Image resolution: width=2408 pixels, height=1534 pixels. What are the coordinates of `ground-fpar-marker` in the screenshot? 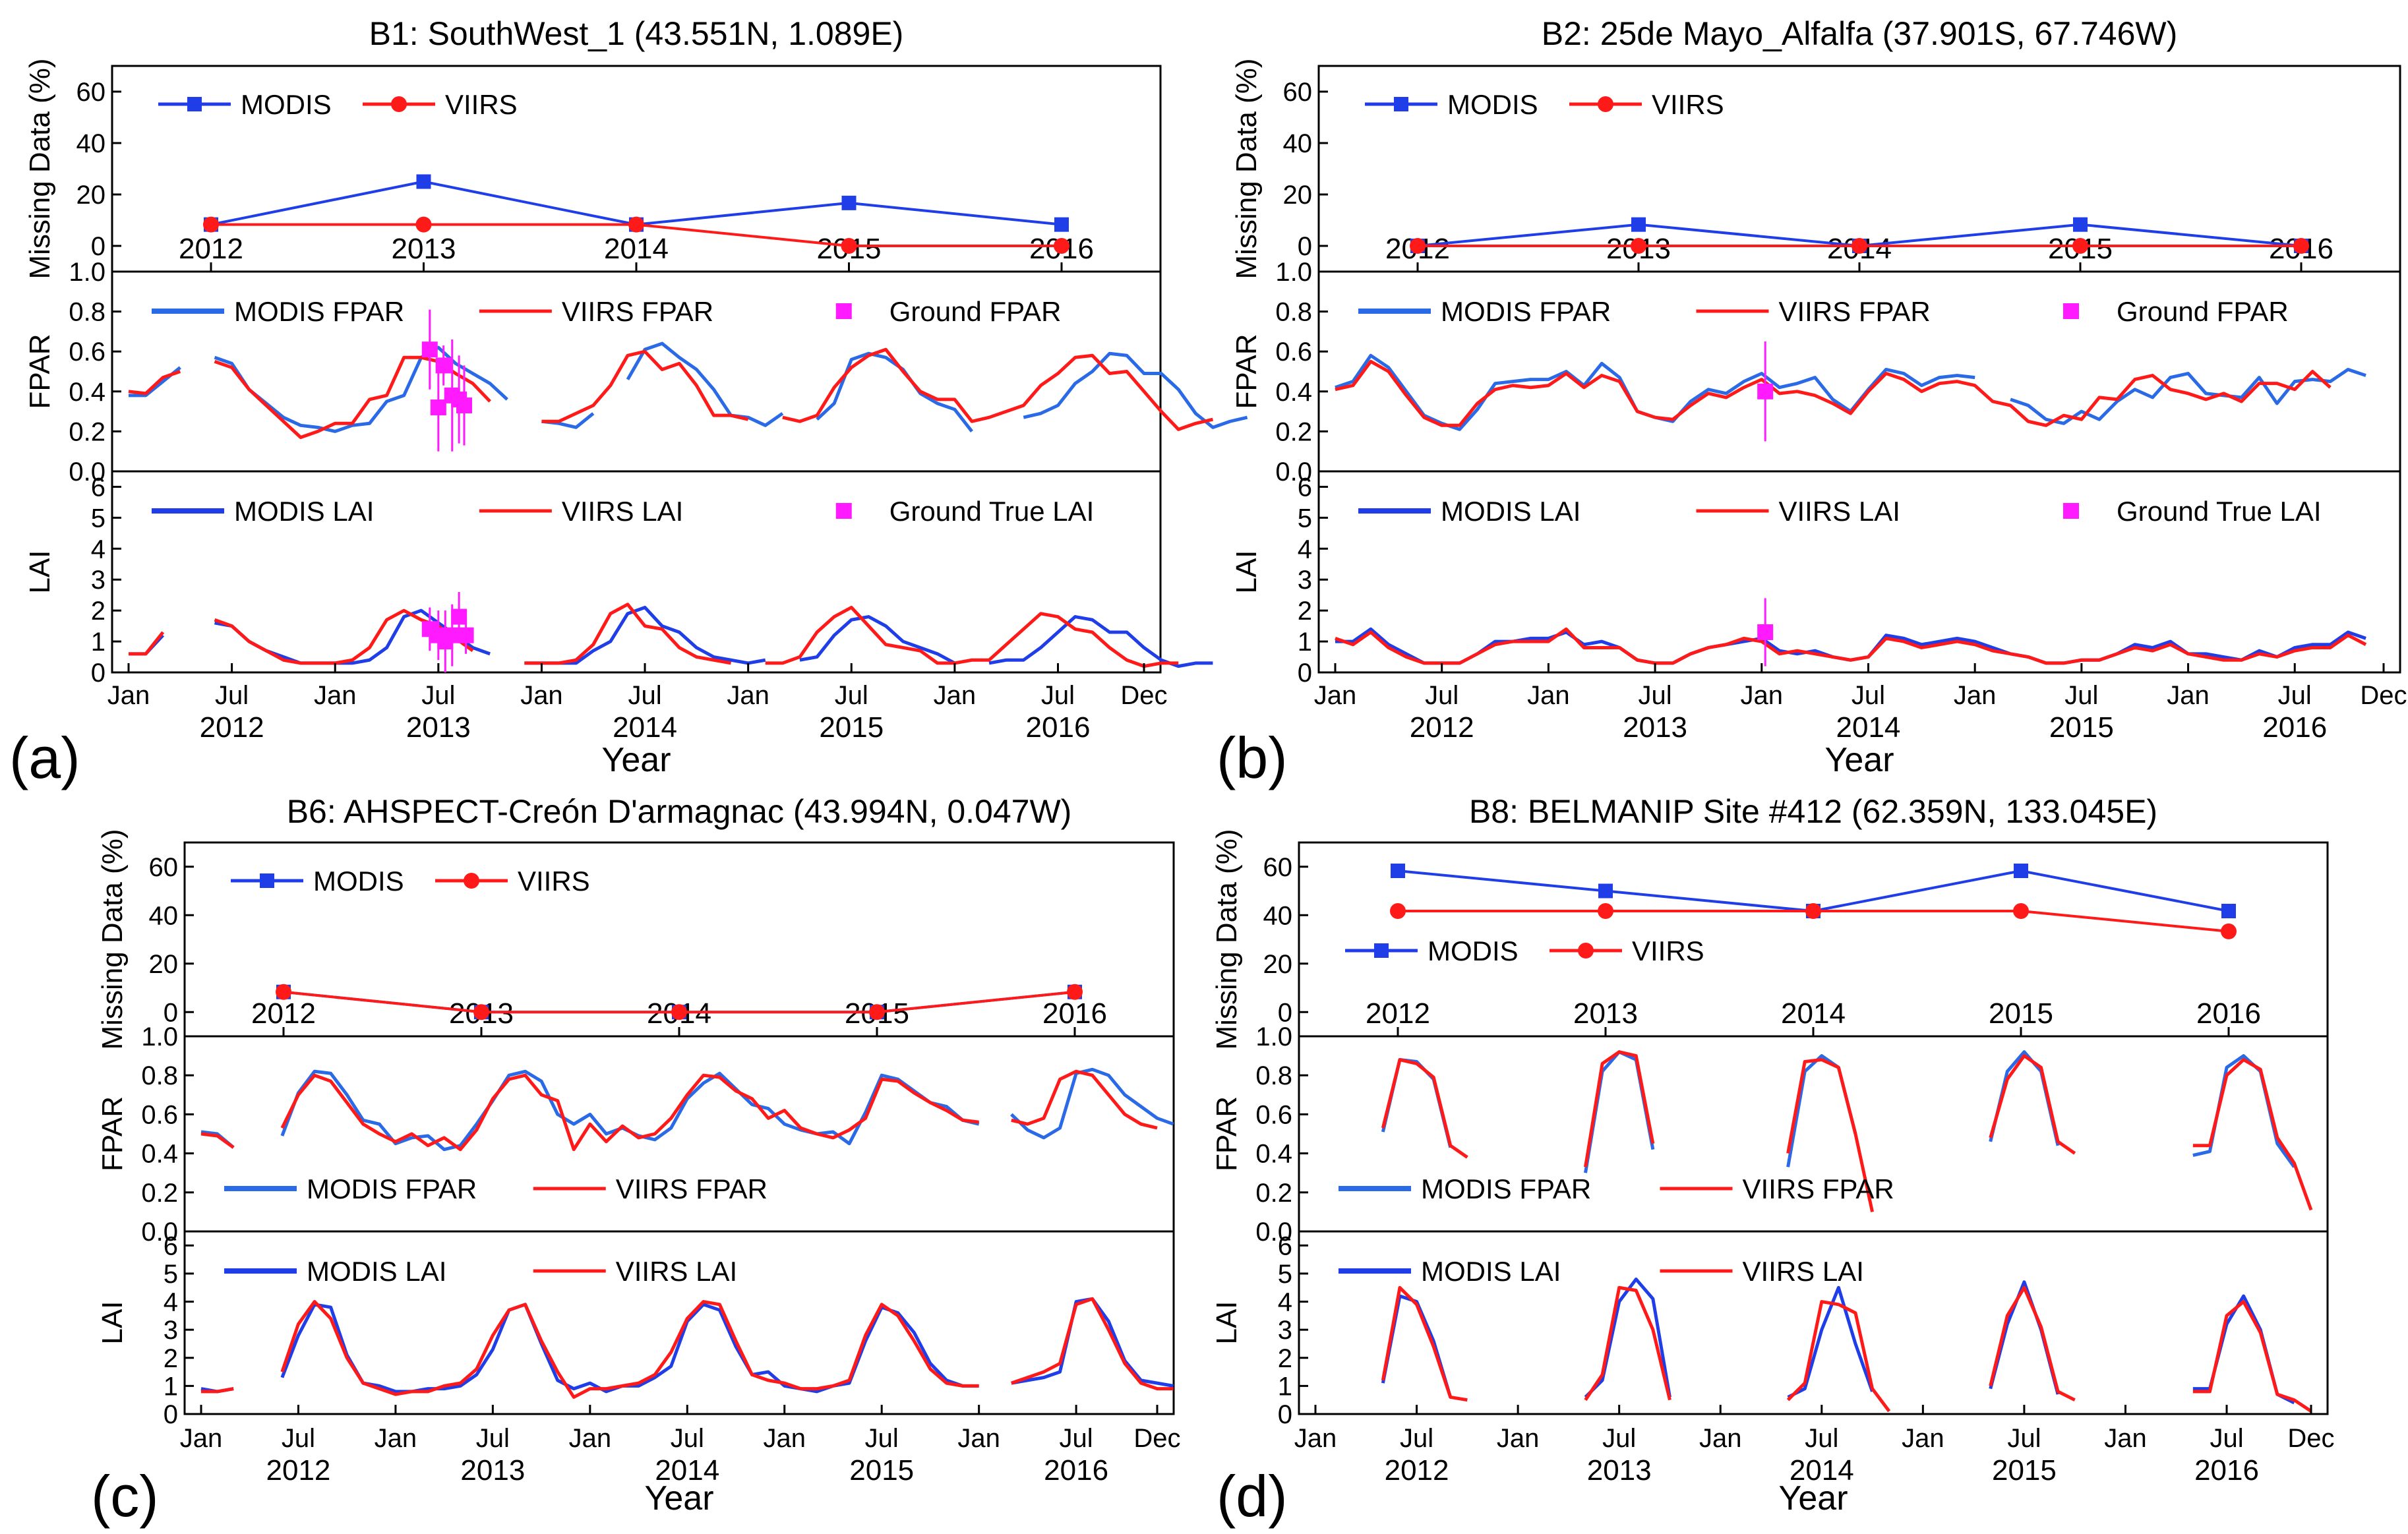 It's located at (429, 349).